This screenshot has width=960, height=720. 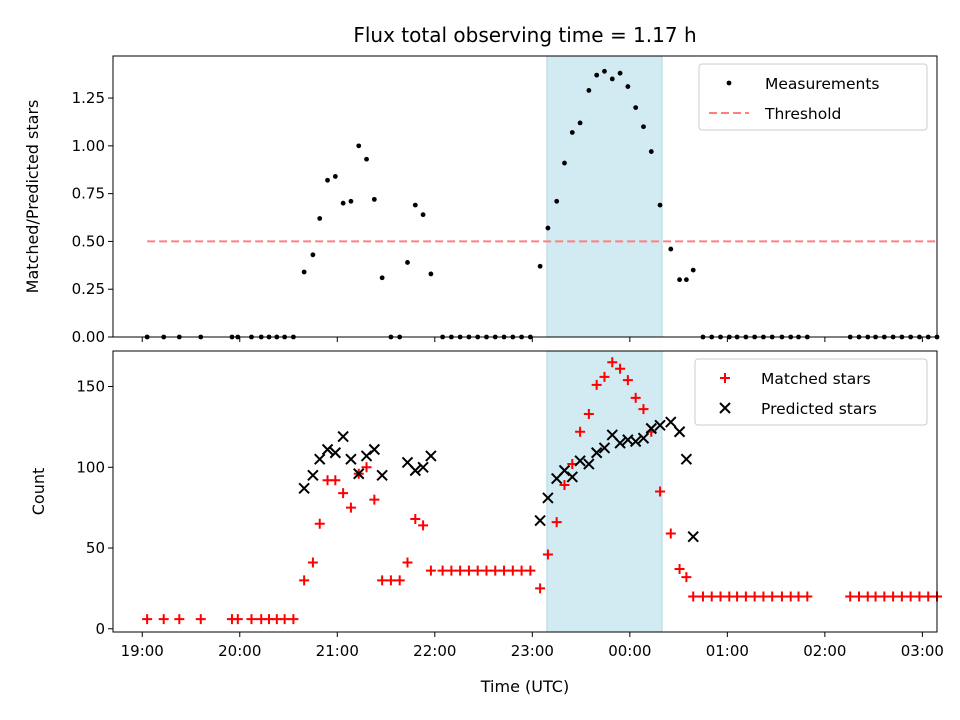 I want to click on x-tick-label: 00:00, so click(x=629, y=651).